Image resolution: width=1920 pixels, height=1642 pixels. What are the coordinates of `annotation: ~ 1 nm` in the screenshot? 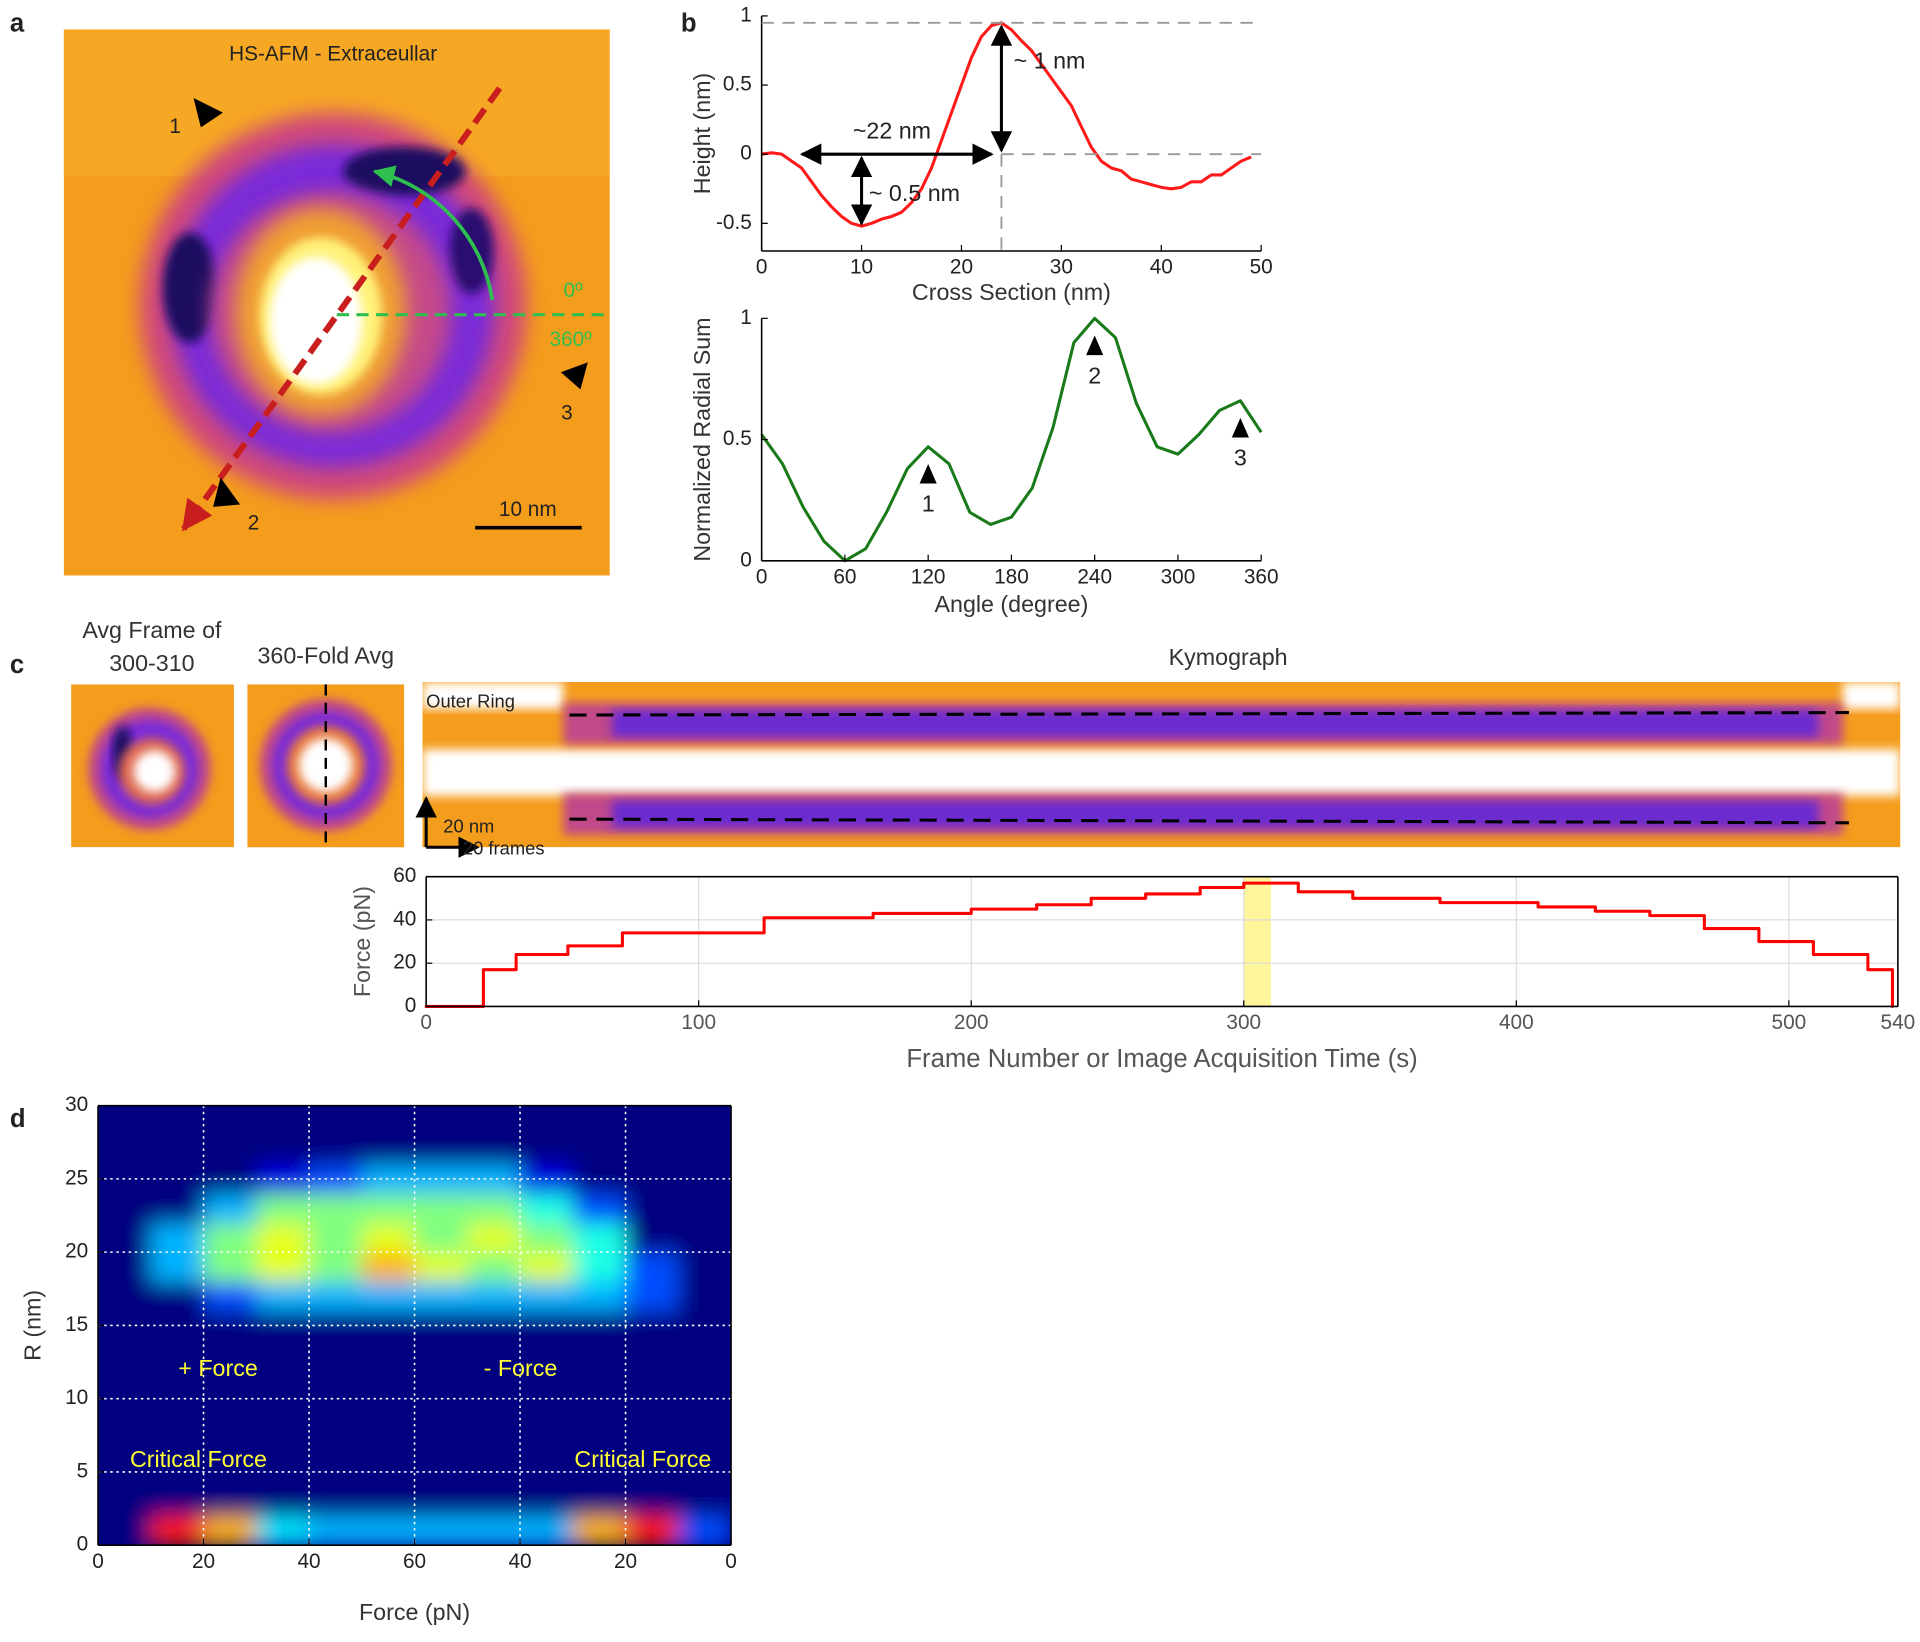 It's located at (1050, 60).